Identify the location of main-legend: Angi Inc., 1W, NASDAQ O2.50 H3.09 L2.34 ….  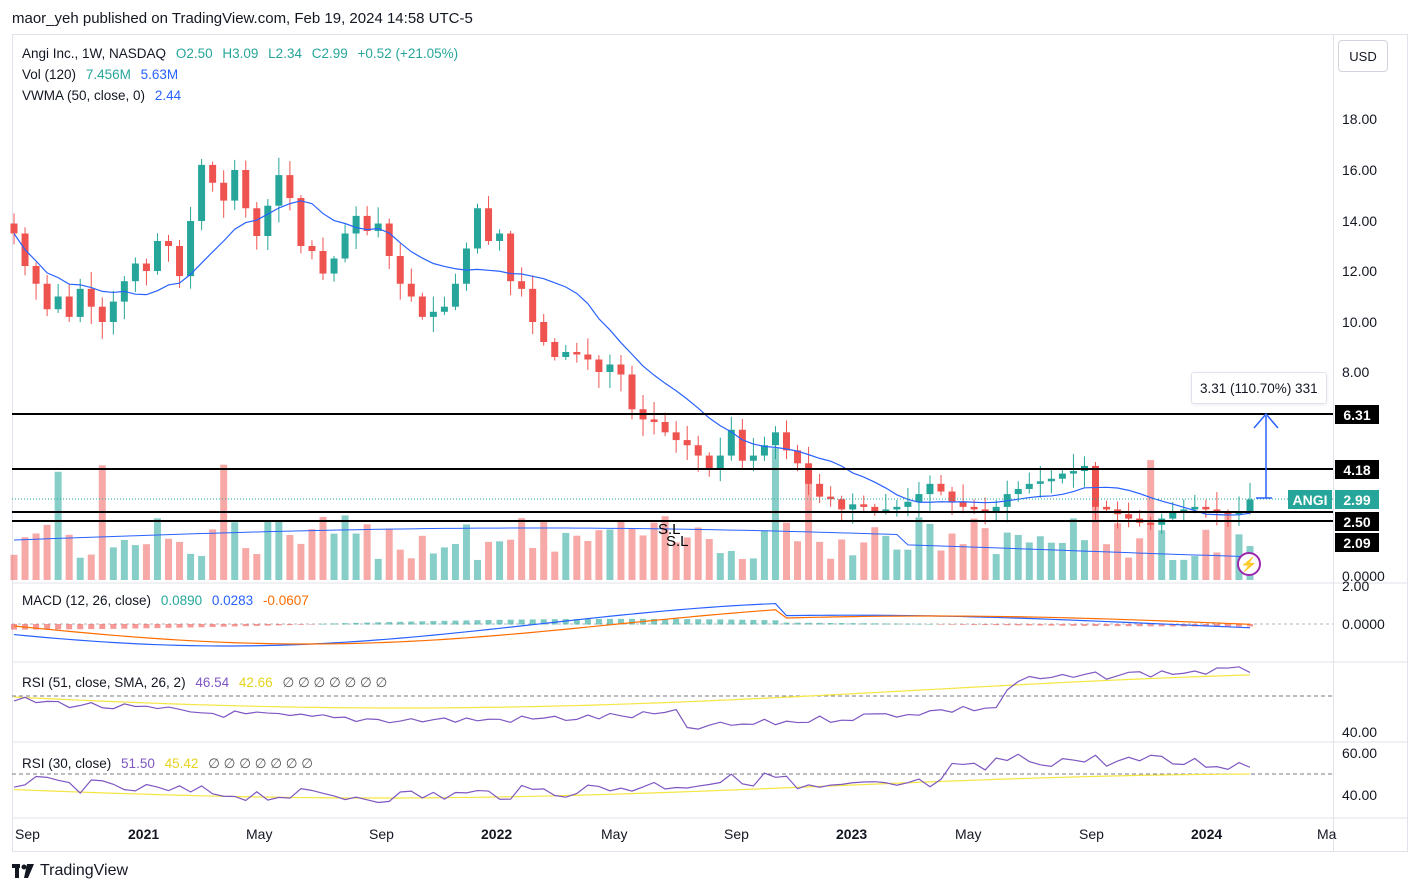
(243, 53).